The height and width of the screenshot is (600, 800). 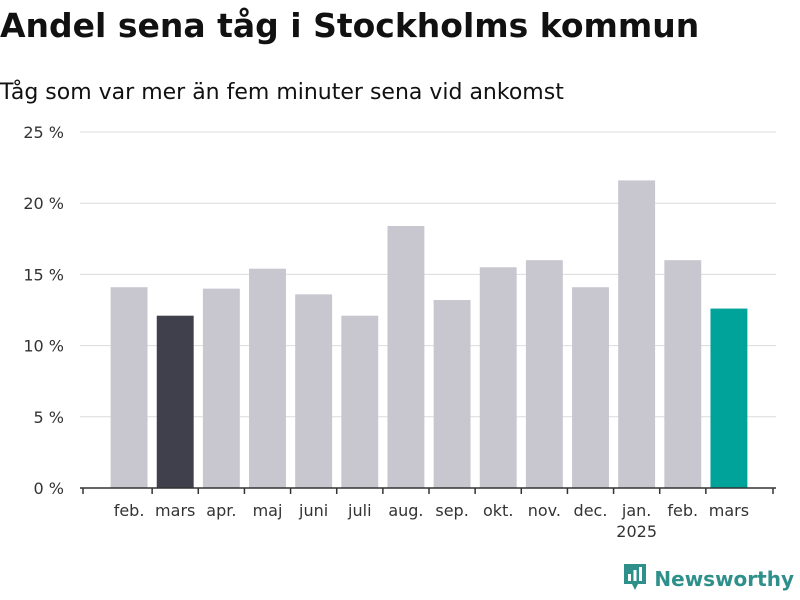 I want to click on x-year-label: 2025, so click(x=636, y=531).